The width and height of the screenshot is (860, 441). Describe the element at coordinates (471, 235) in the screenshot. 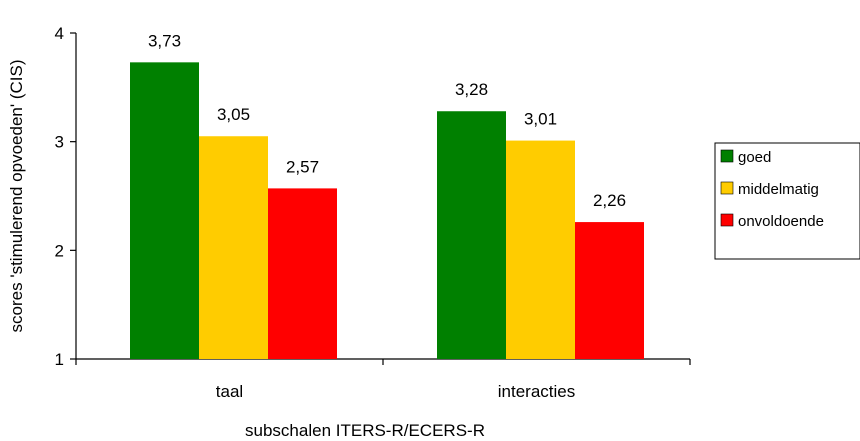

I see `bar-goed-interacties` at that location.